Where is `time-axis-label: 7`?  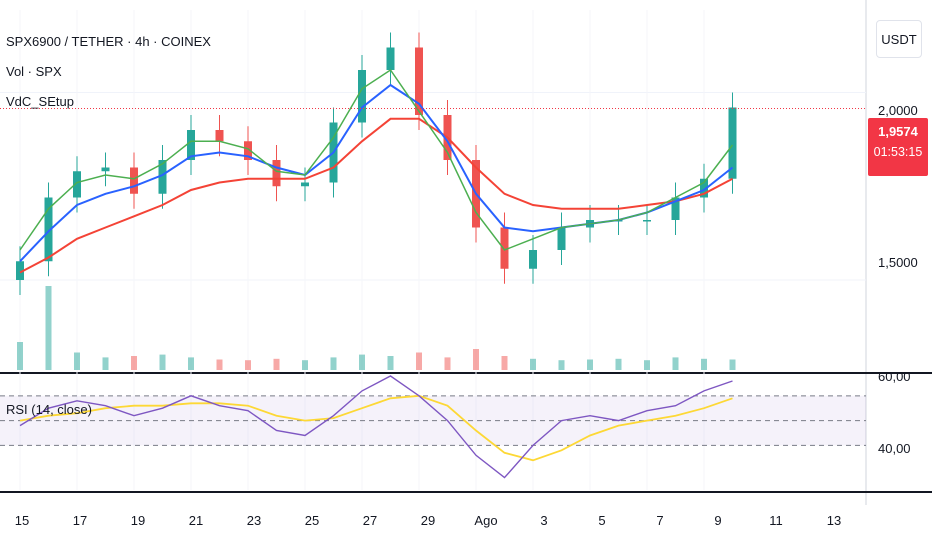 time-axis-label: 7 is located at coordinates (660, 520).